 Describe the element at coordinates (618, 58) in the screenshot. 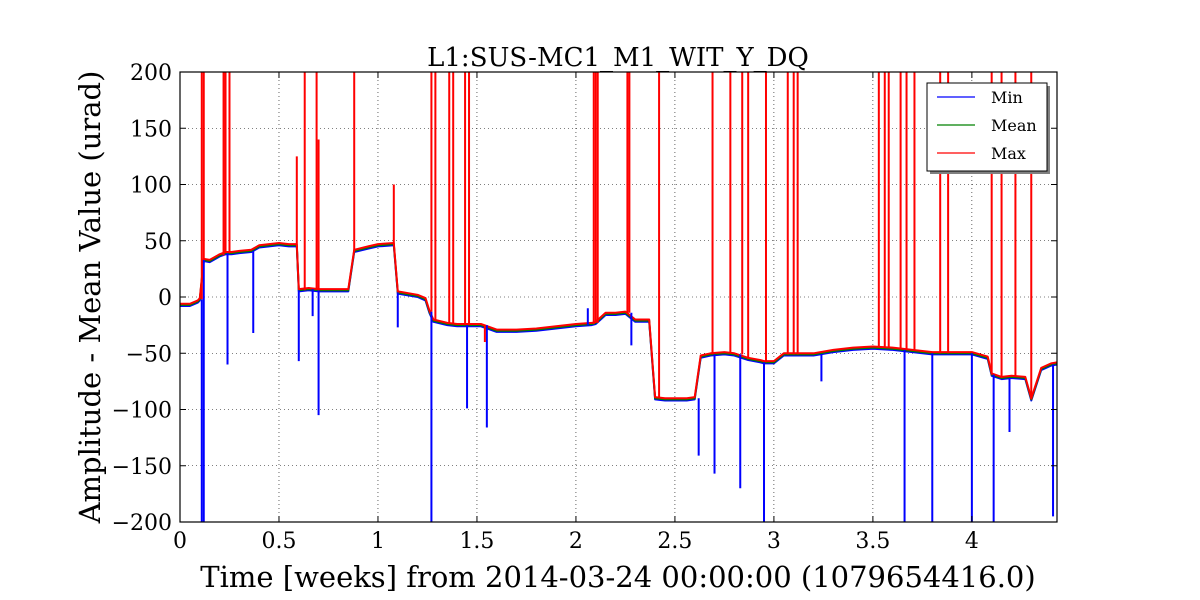

I see `chart-title: L1:SUS-MC1_M1_WIT_Y_DQ` at that location.